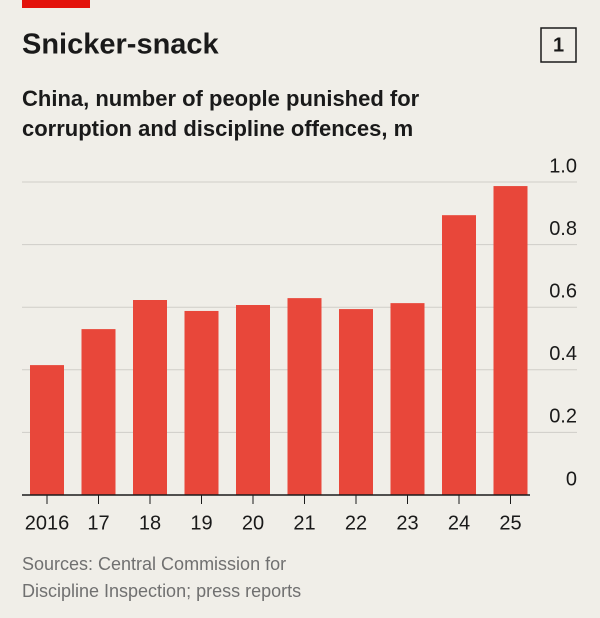  I want to click on x-tick-label: 18, so click(150, 523).